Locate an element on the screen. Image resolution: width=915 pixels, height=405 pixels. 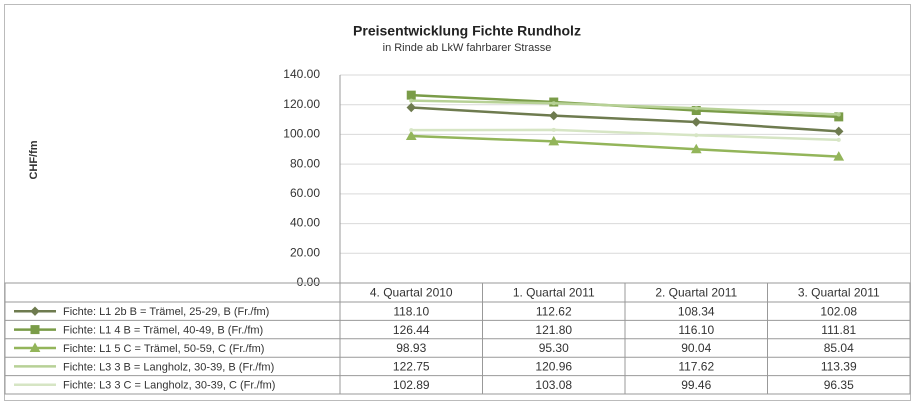
data-label: 111.81 is located at coordinates (838, 330).